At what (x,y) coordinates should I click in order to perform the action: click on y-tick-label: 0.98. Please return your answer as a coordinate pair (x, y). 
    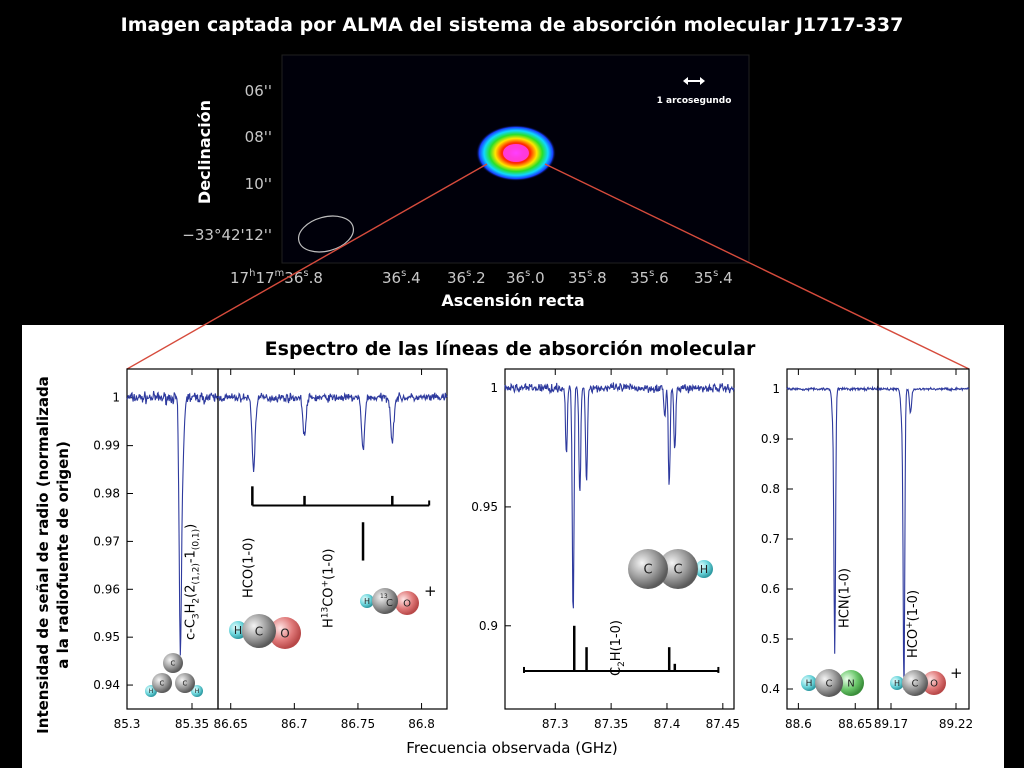
    Looking at the image, I should click on (106, 494).